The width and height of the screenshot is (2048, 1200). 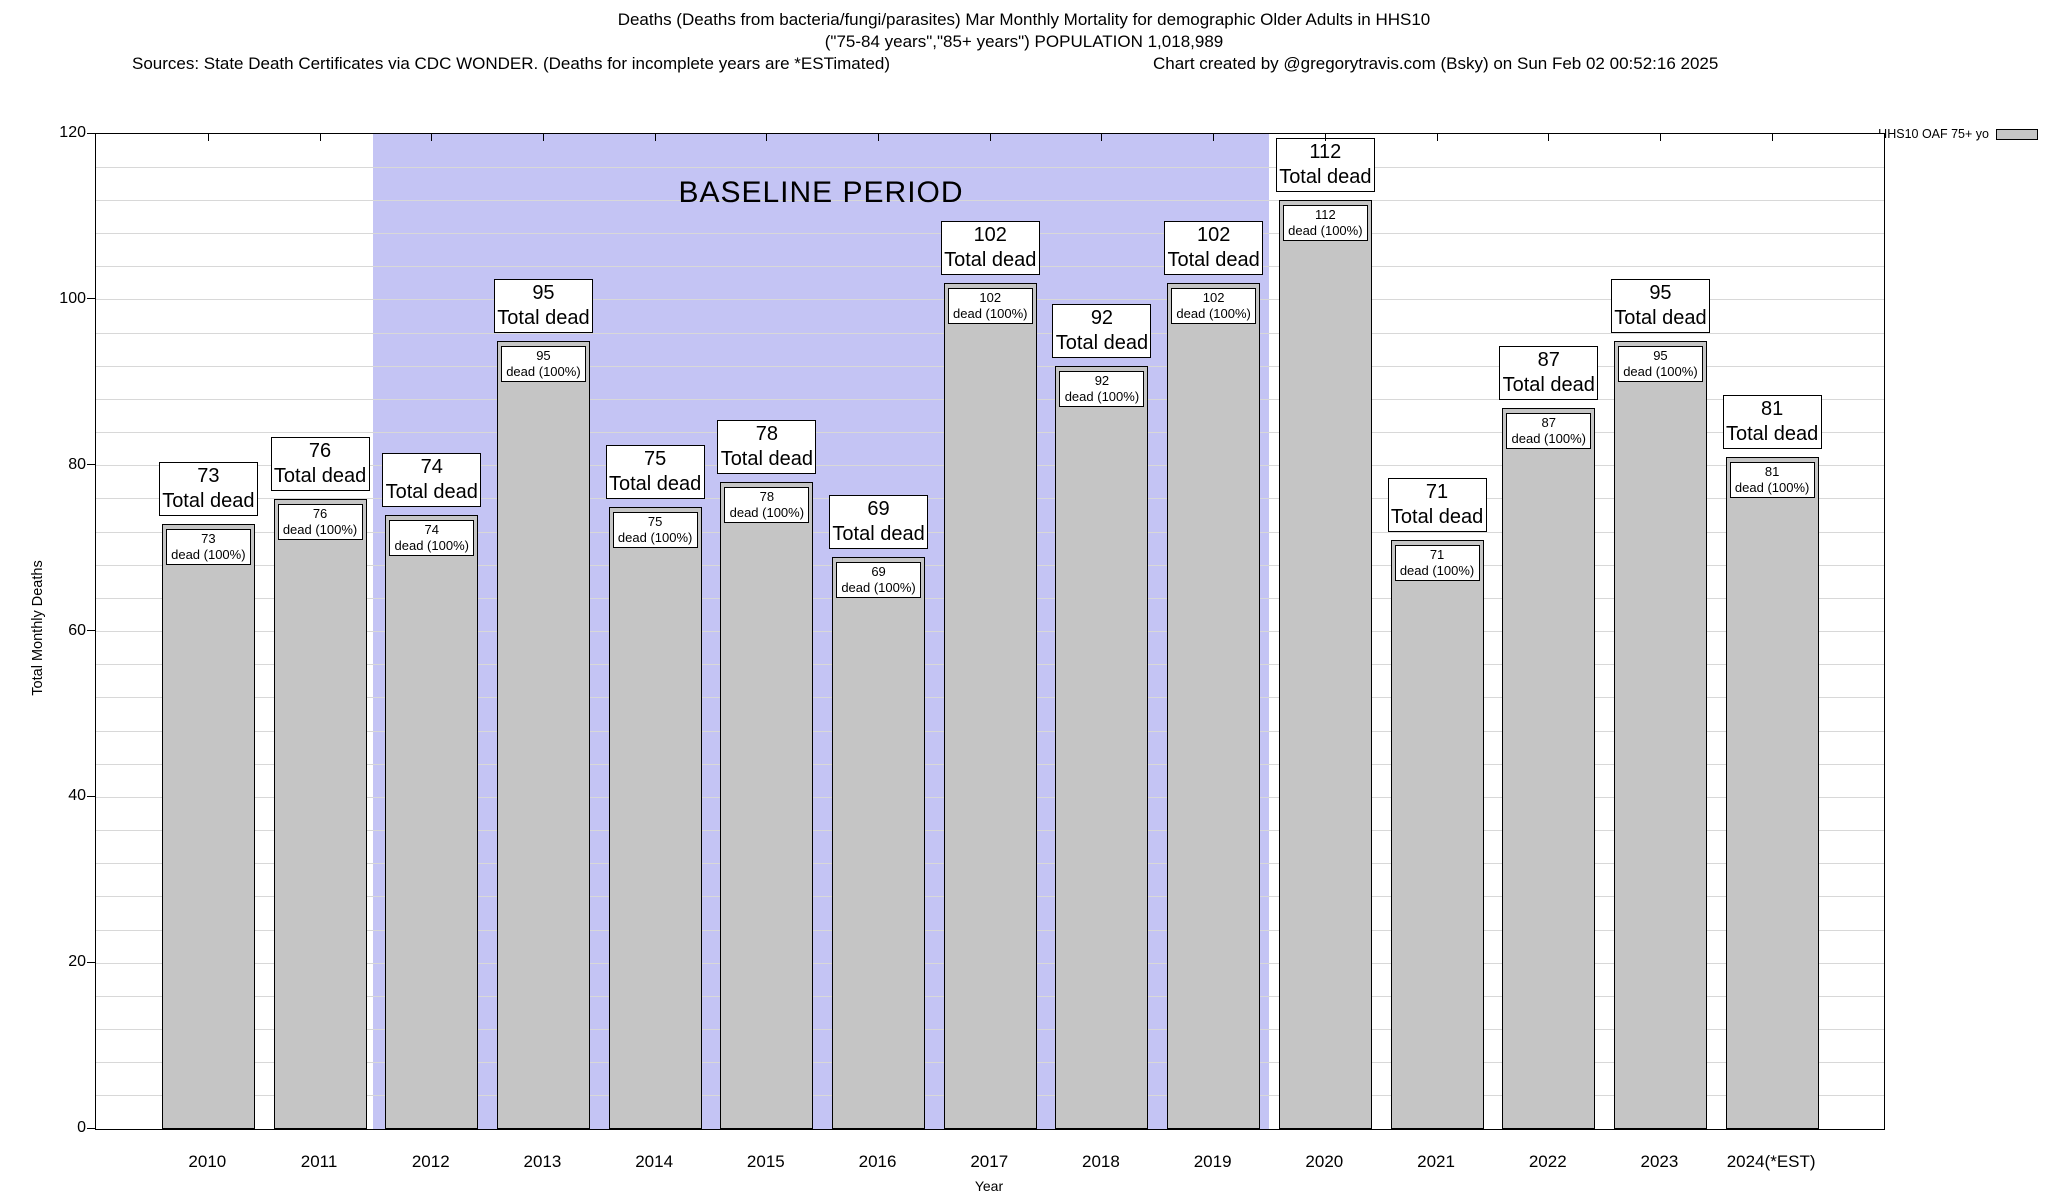 What do you see at coordinates (1436, 1161) in the screenshot?
I see `x-tick-label: 2021` at bounding box center [1436, 1161].